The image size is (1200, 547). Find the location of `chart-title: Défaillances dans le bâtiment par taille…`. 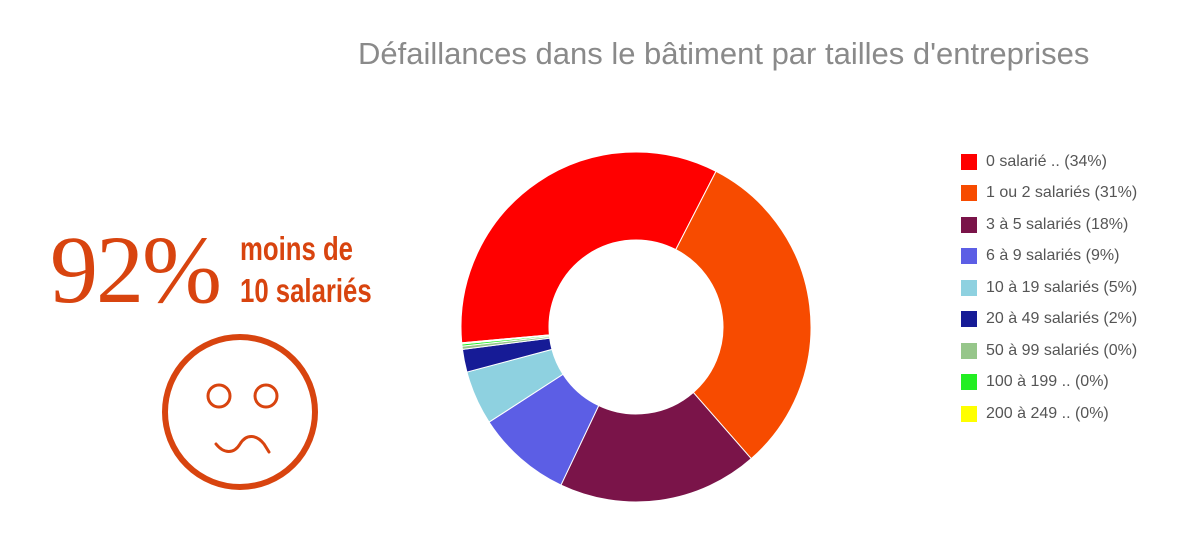

chart-title: Défaillances dans le bâtiment par taille… is located at coordinates (724, 53).